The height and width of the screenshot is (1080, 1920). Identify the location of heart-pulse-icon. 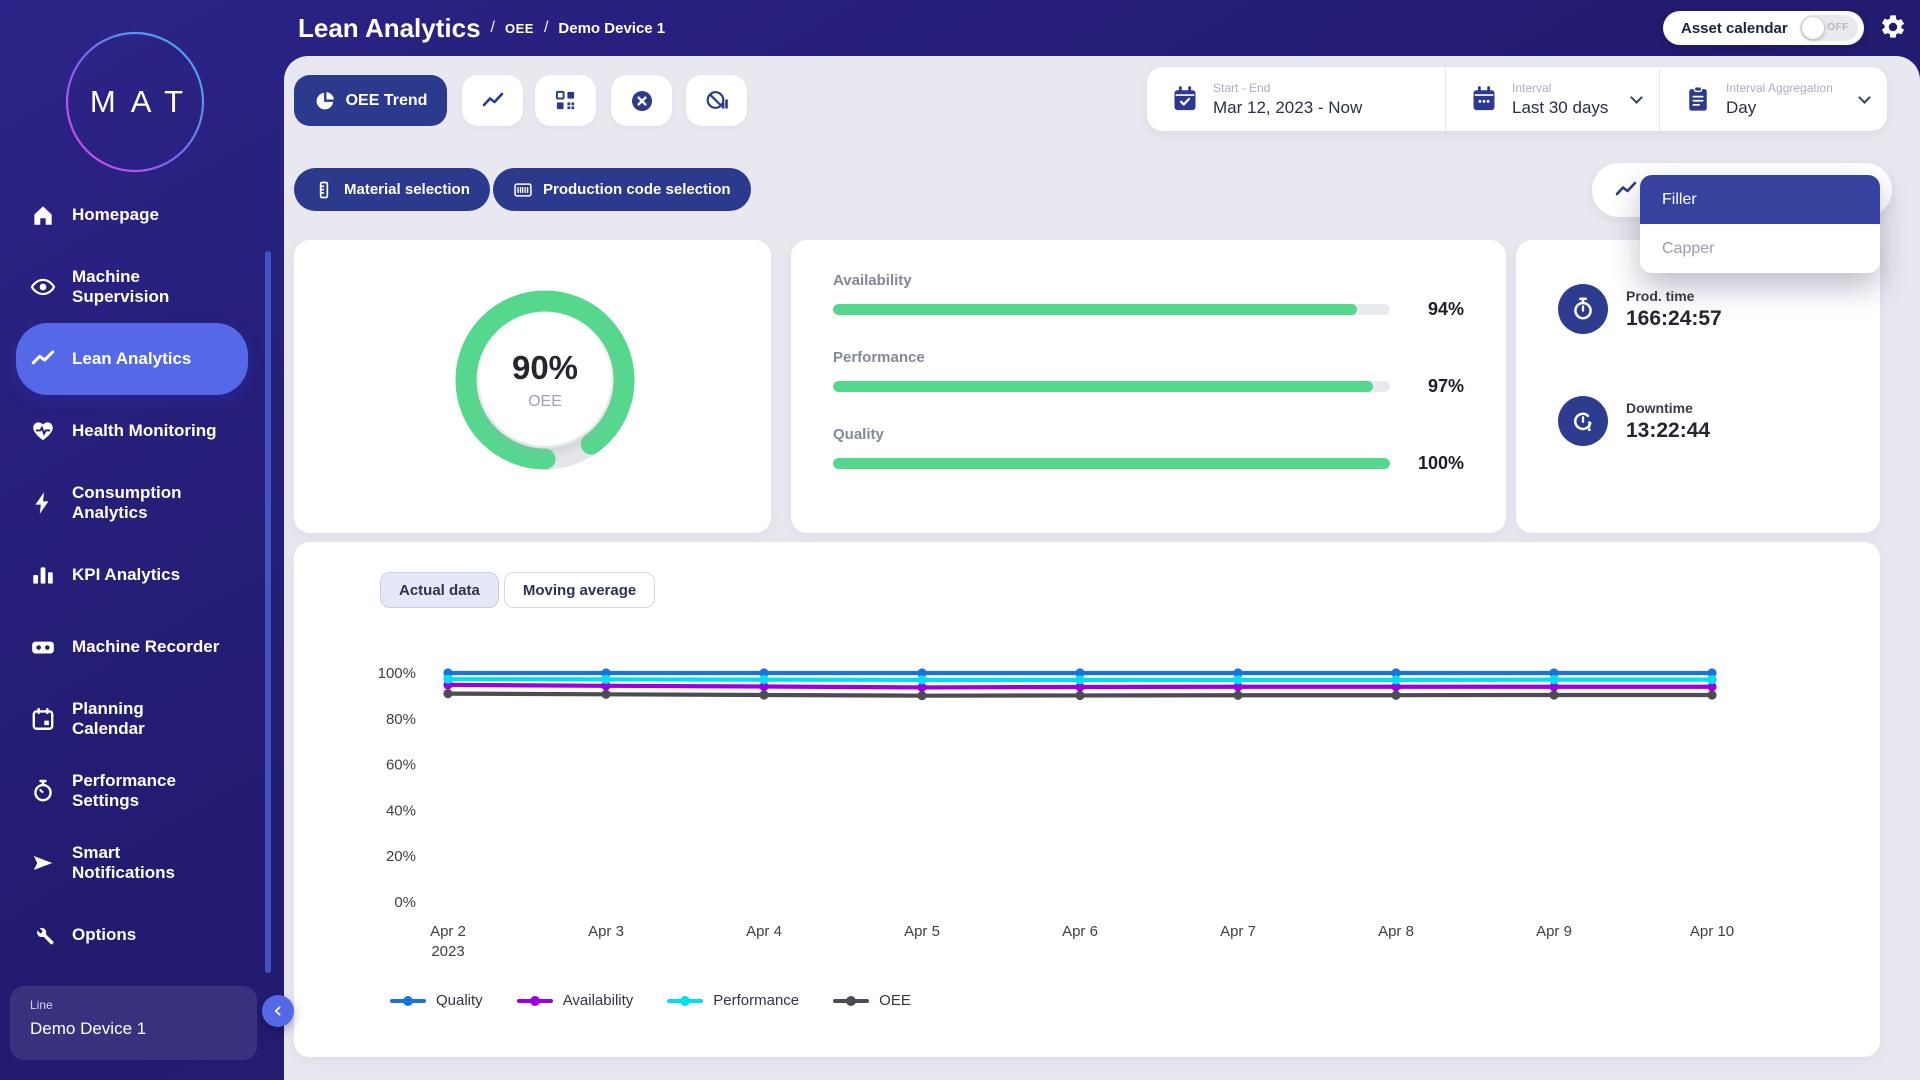
(43, 431).